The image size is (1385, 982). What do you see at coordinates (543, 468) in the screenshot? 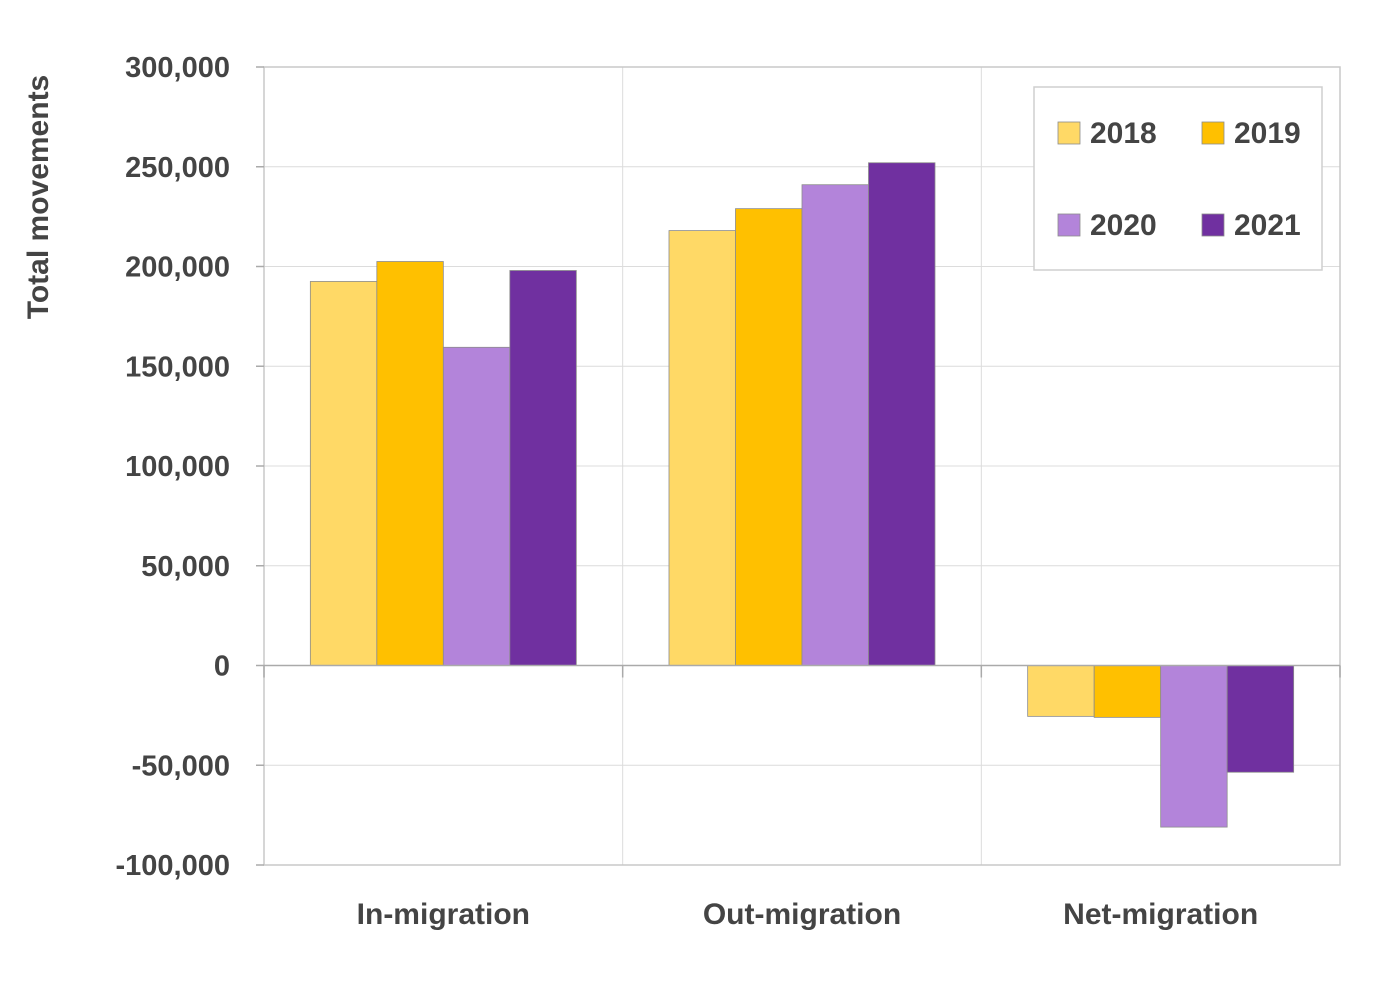
I see `bar-2021-in-migration` at bounding box center [543, 468].